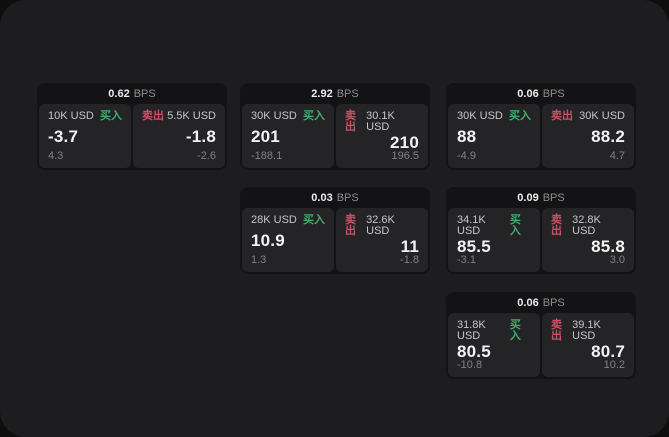 The height and width of the screenshot is (437, 669). What do you see at coordinates (409, 246) in the screenshot?
I see `sell-price: 11` at bounding box center [409, 246].